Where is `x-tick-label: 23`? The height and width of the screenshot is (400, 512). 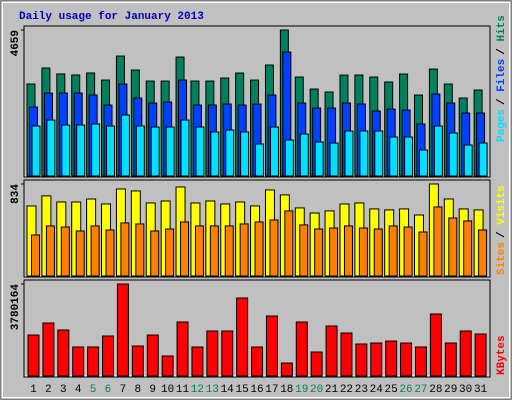 x-tick-label: 23 is located at coordinates (361, 390).